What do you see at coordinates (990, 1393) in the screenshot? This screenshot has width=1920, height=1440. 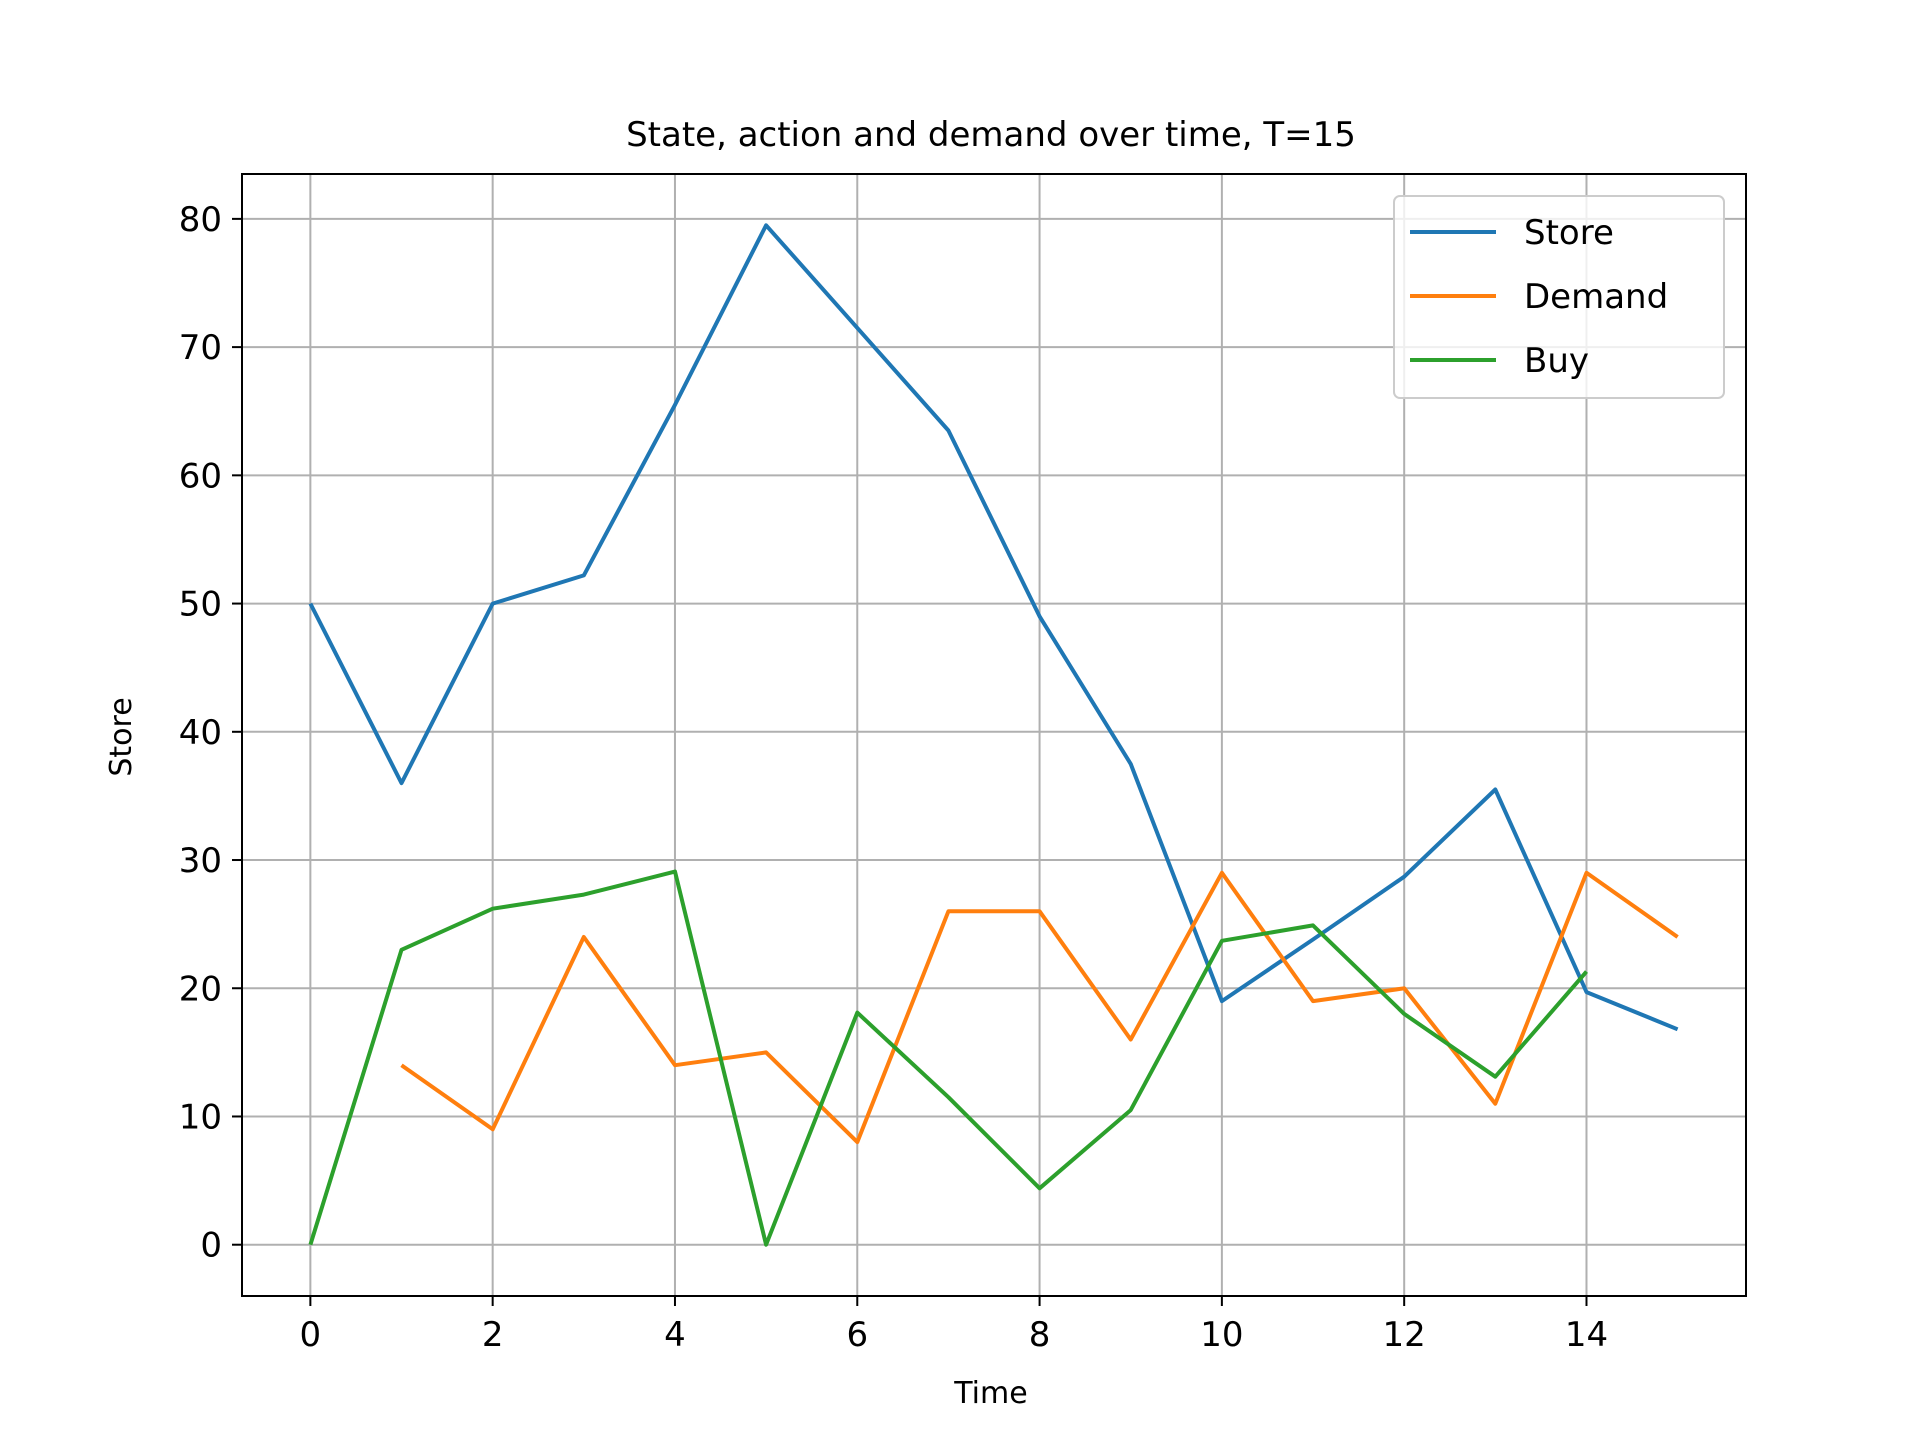 I see `x-axis-label: Time` at bounding box center [990, 1393].